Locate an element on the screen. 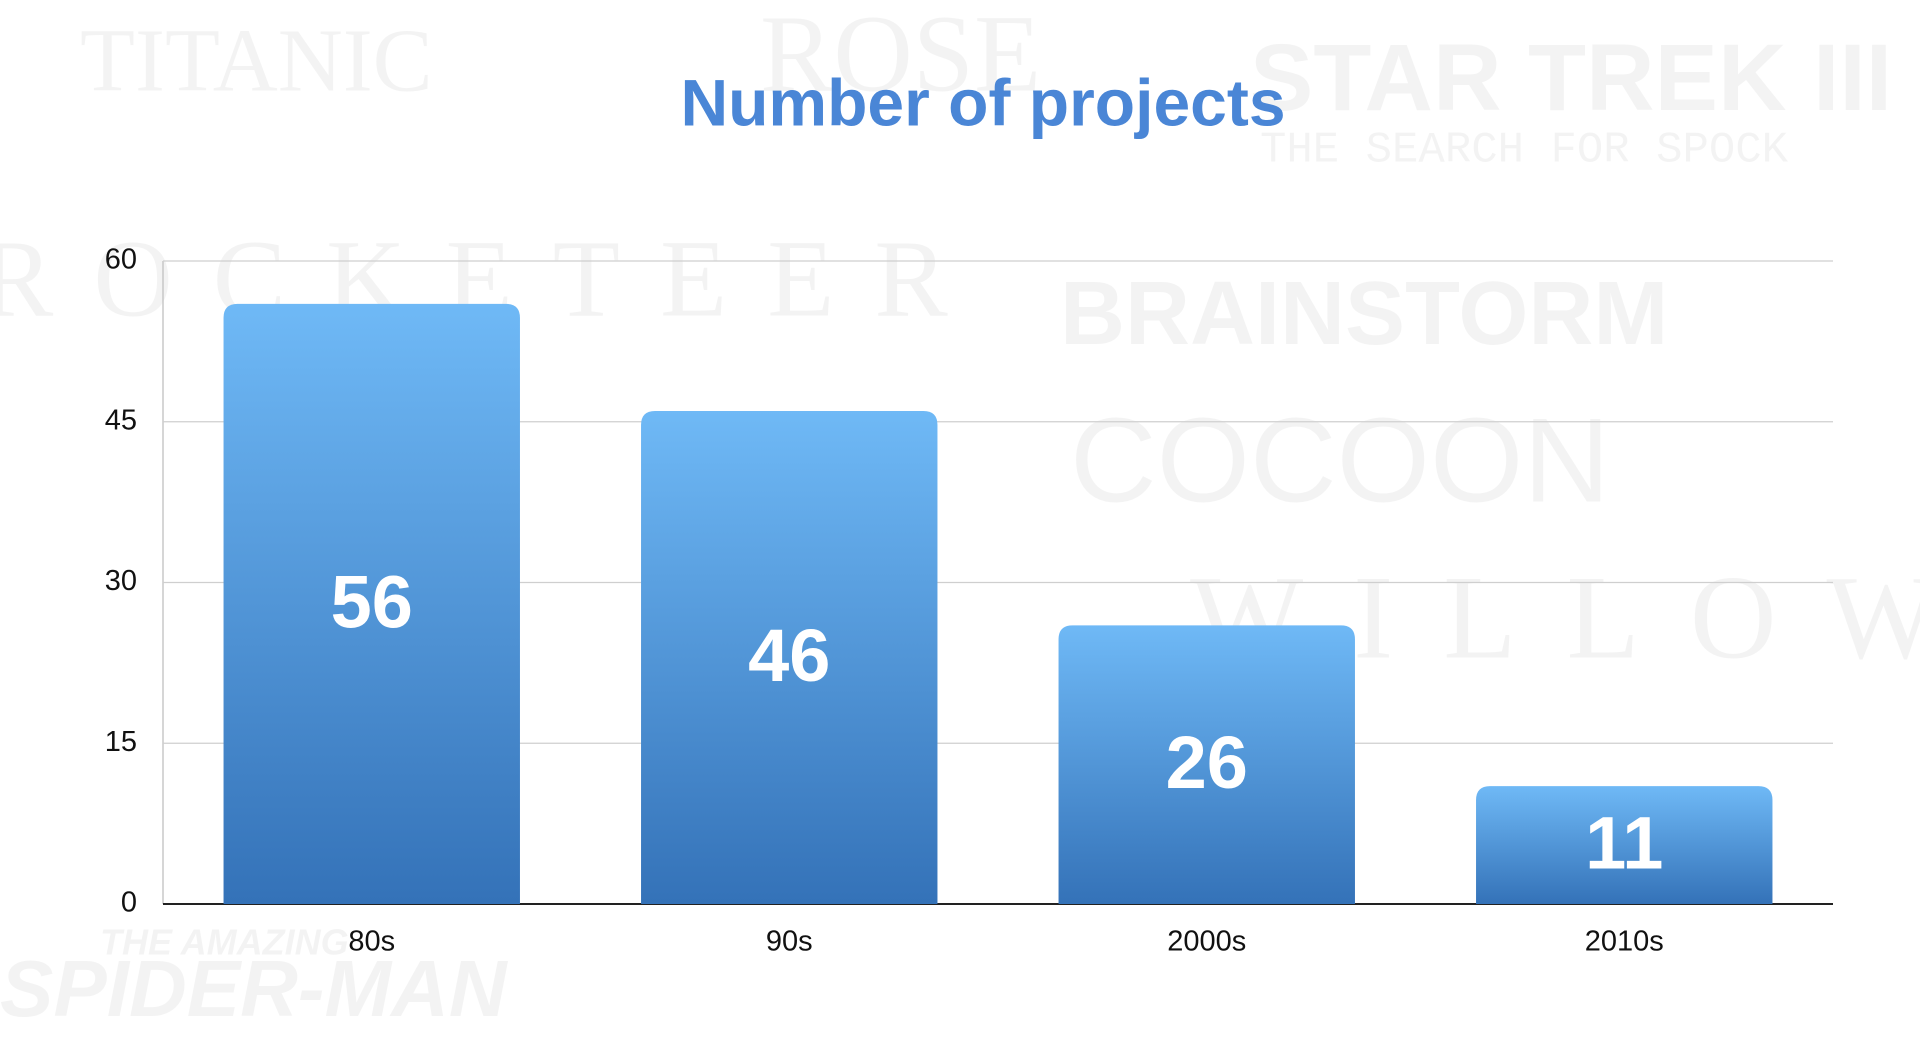 The width and height of the screenshot is (1920, 1055). background-title: TITANIC is located at coordinates (256, 61).